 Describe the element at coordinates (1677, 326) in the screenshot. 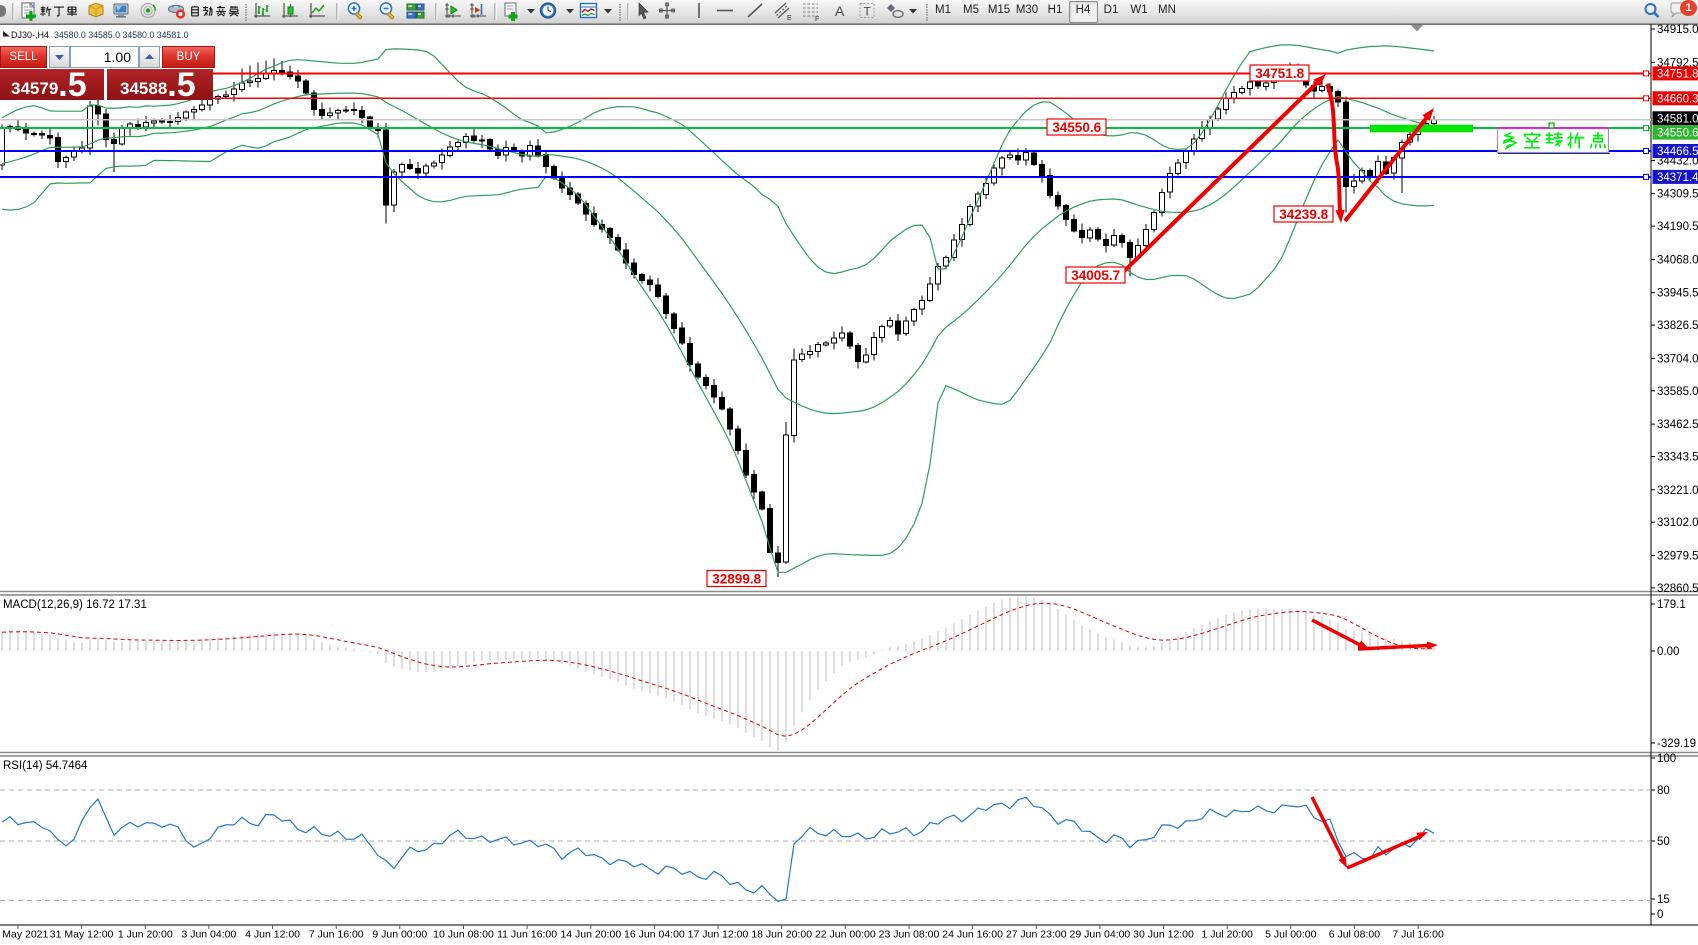

I see `svg-text: 33826.5` at that location.